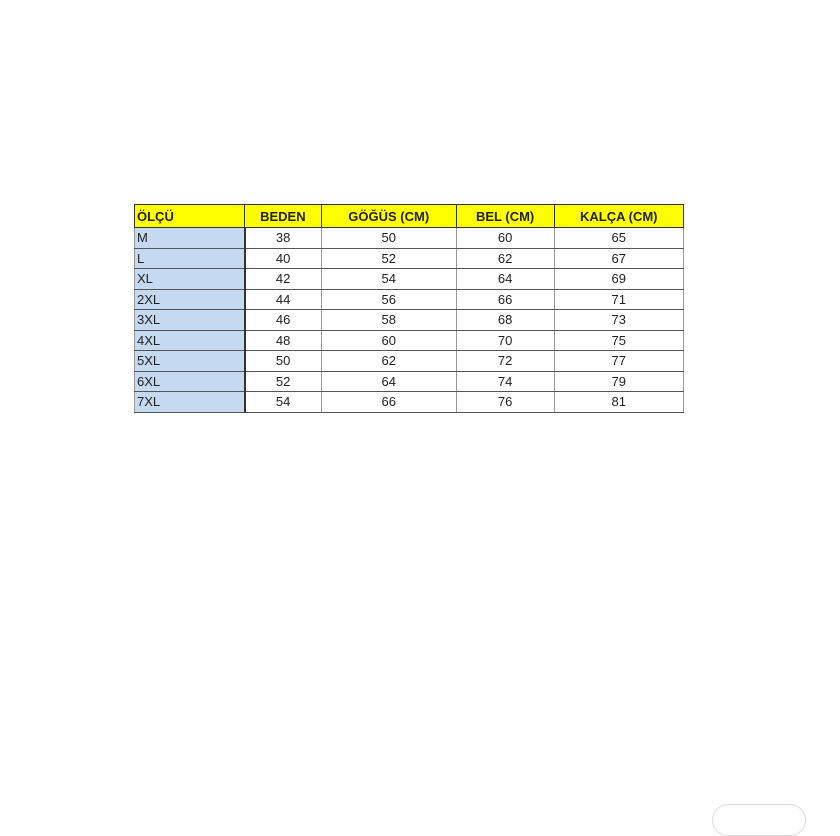 The width and height of the screenshot is (840, 836). I want to click on value-cell: 77, so click(618, 361).